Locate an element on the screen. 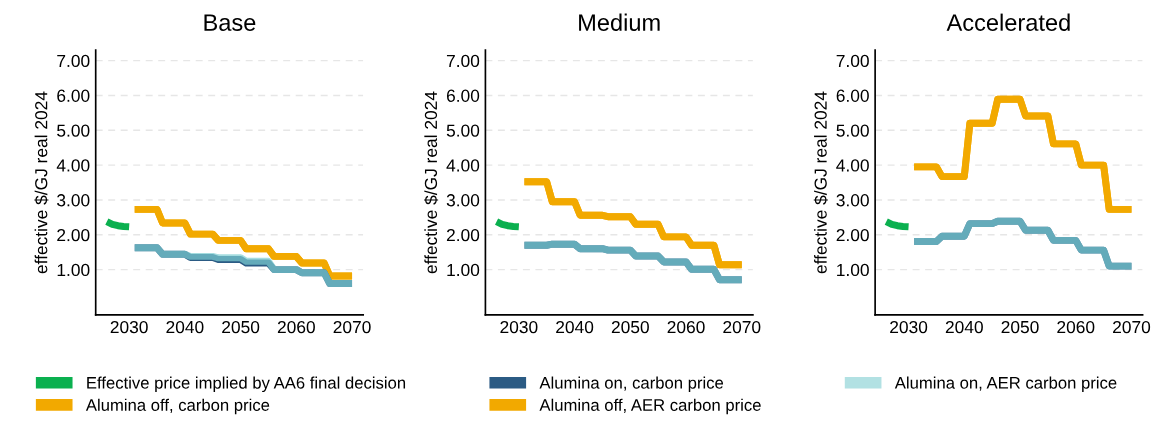 This screenshot has width=1153, height=425. chart-title: Medium is located at coordinates (619, 22).